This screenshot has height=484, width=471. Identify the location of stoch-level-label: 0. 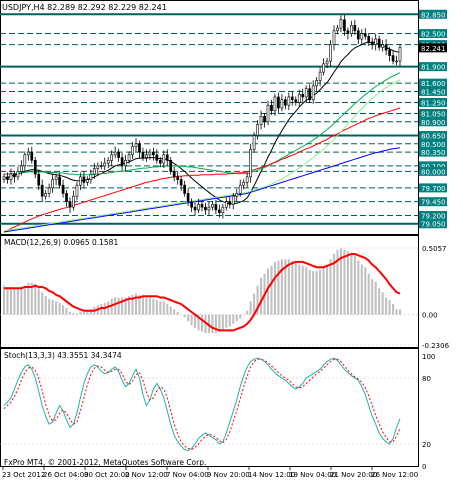
(424, 467).